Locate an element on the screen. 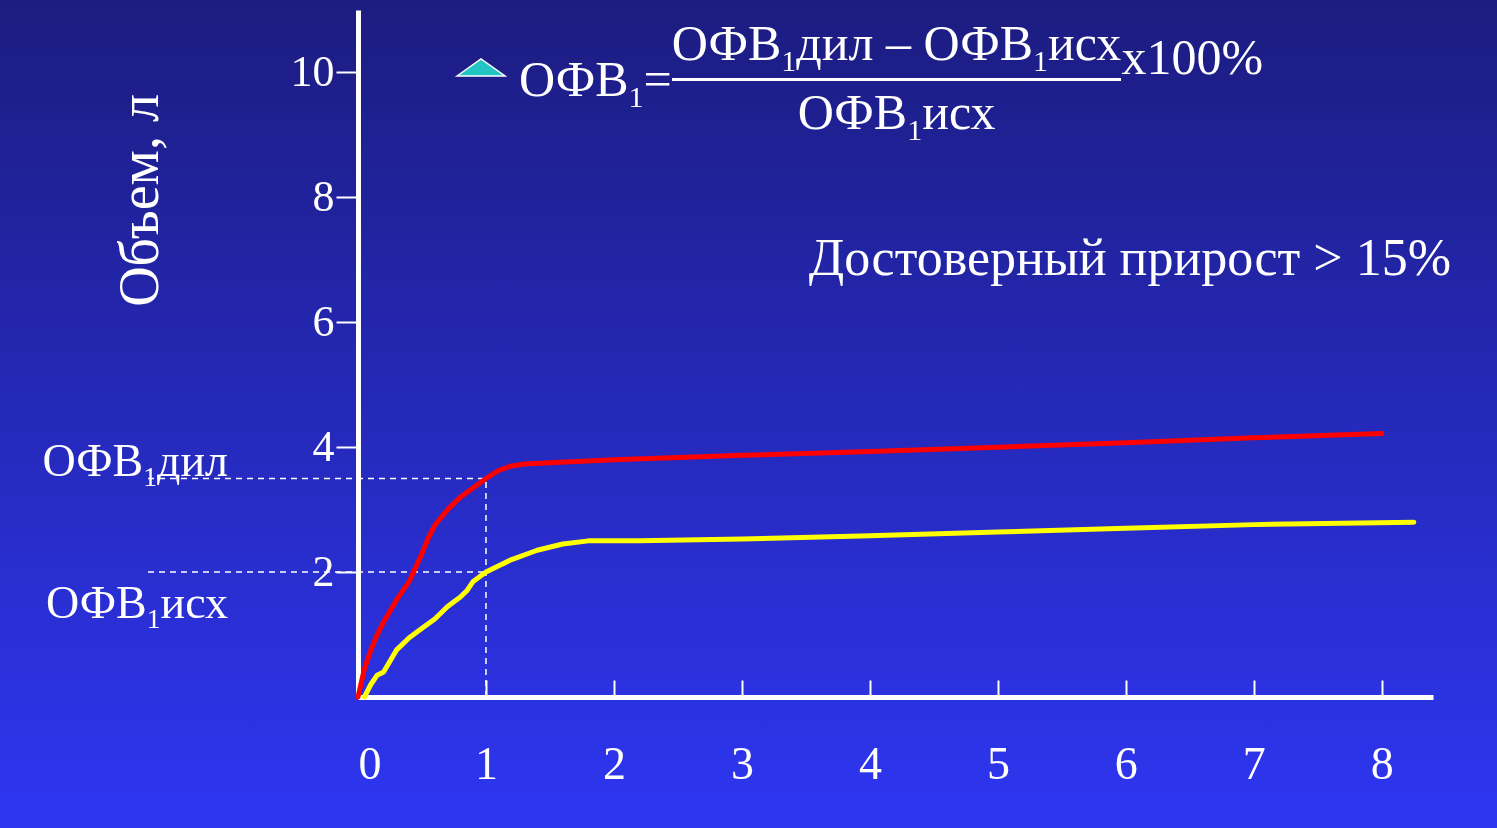 The width and height of the screenshot is (1497, 828). y-tick-label: 8 is located at coordinates (323, 196).